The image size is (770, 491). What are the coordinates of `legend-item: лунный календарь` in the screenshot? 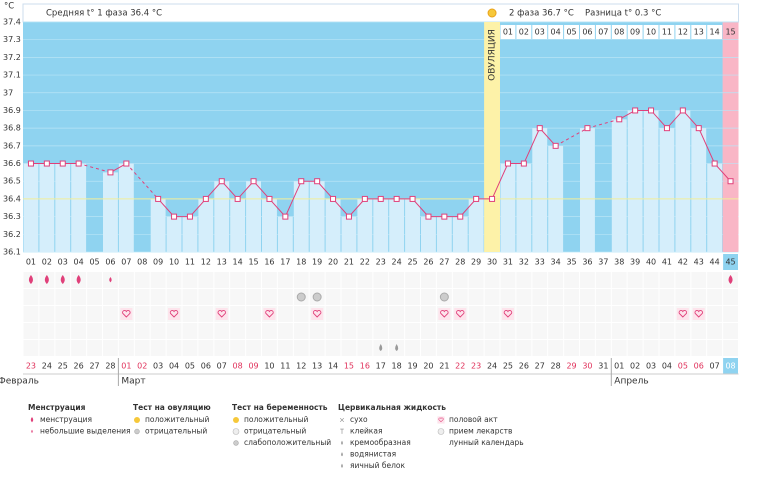 It's located at (486, 442).